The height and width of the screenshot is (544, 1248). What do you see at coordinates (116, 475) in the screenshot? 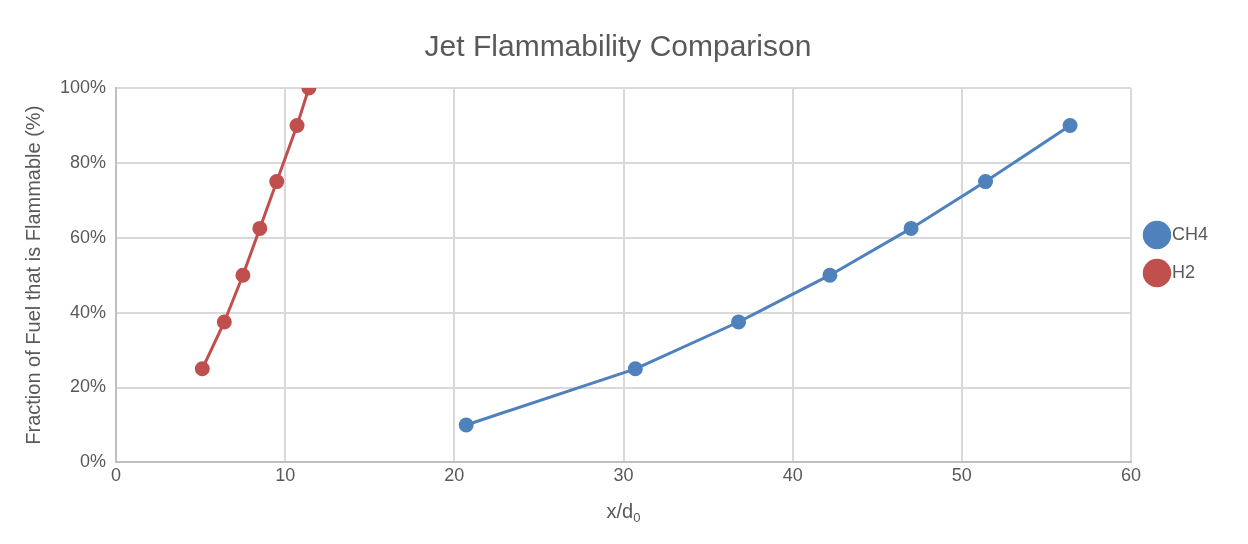
I see `x-tick-label: 0` at bounding box center [116, 475].